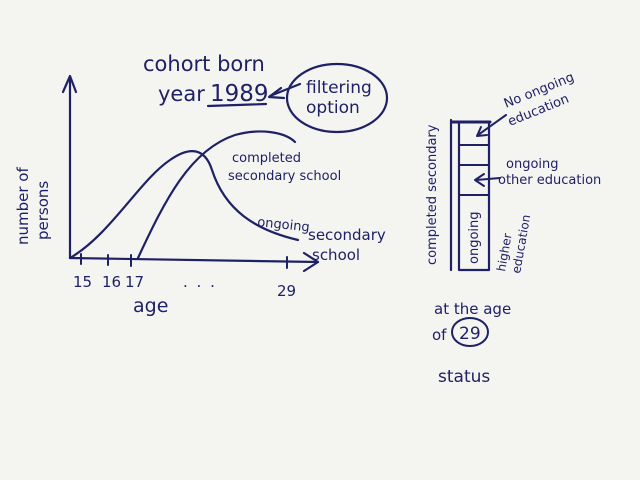 This screenshot has height=480, width=640. What do you see at coordinates (276, 93) in the screenshot?
I see `filter-arrowhead` at bounding box center [276, 93].